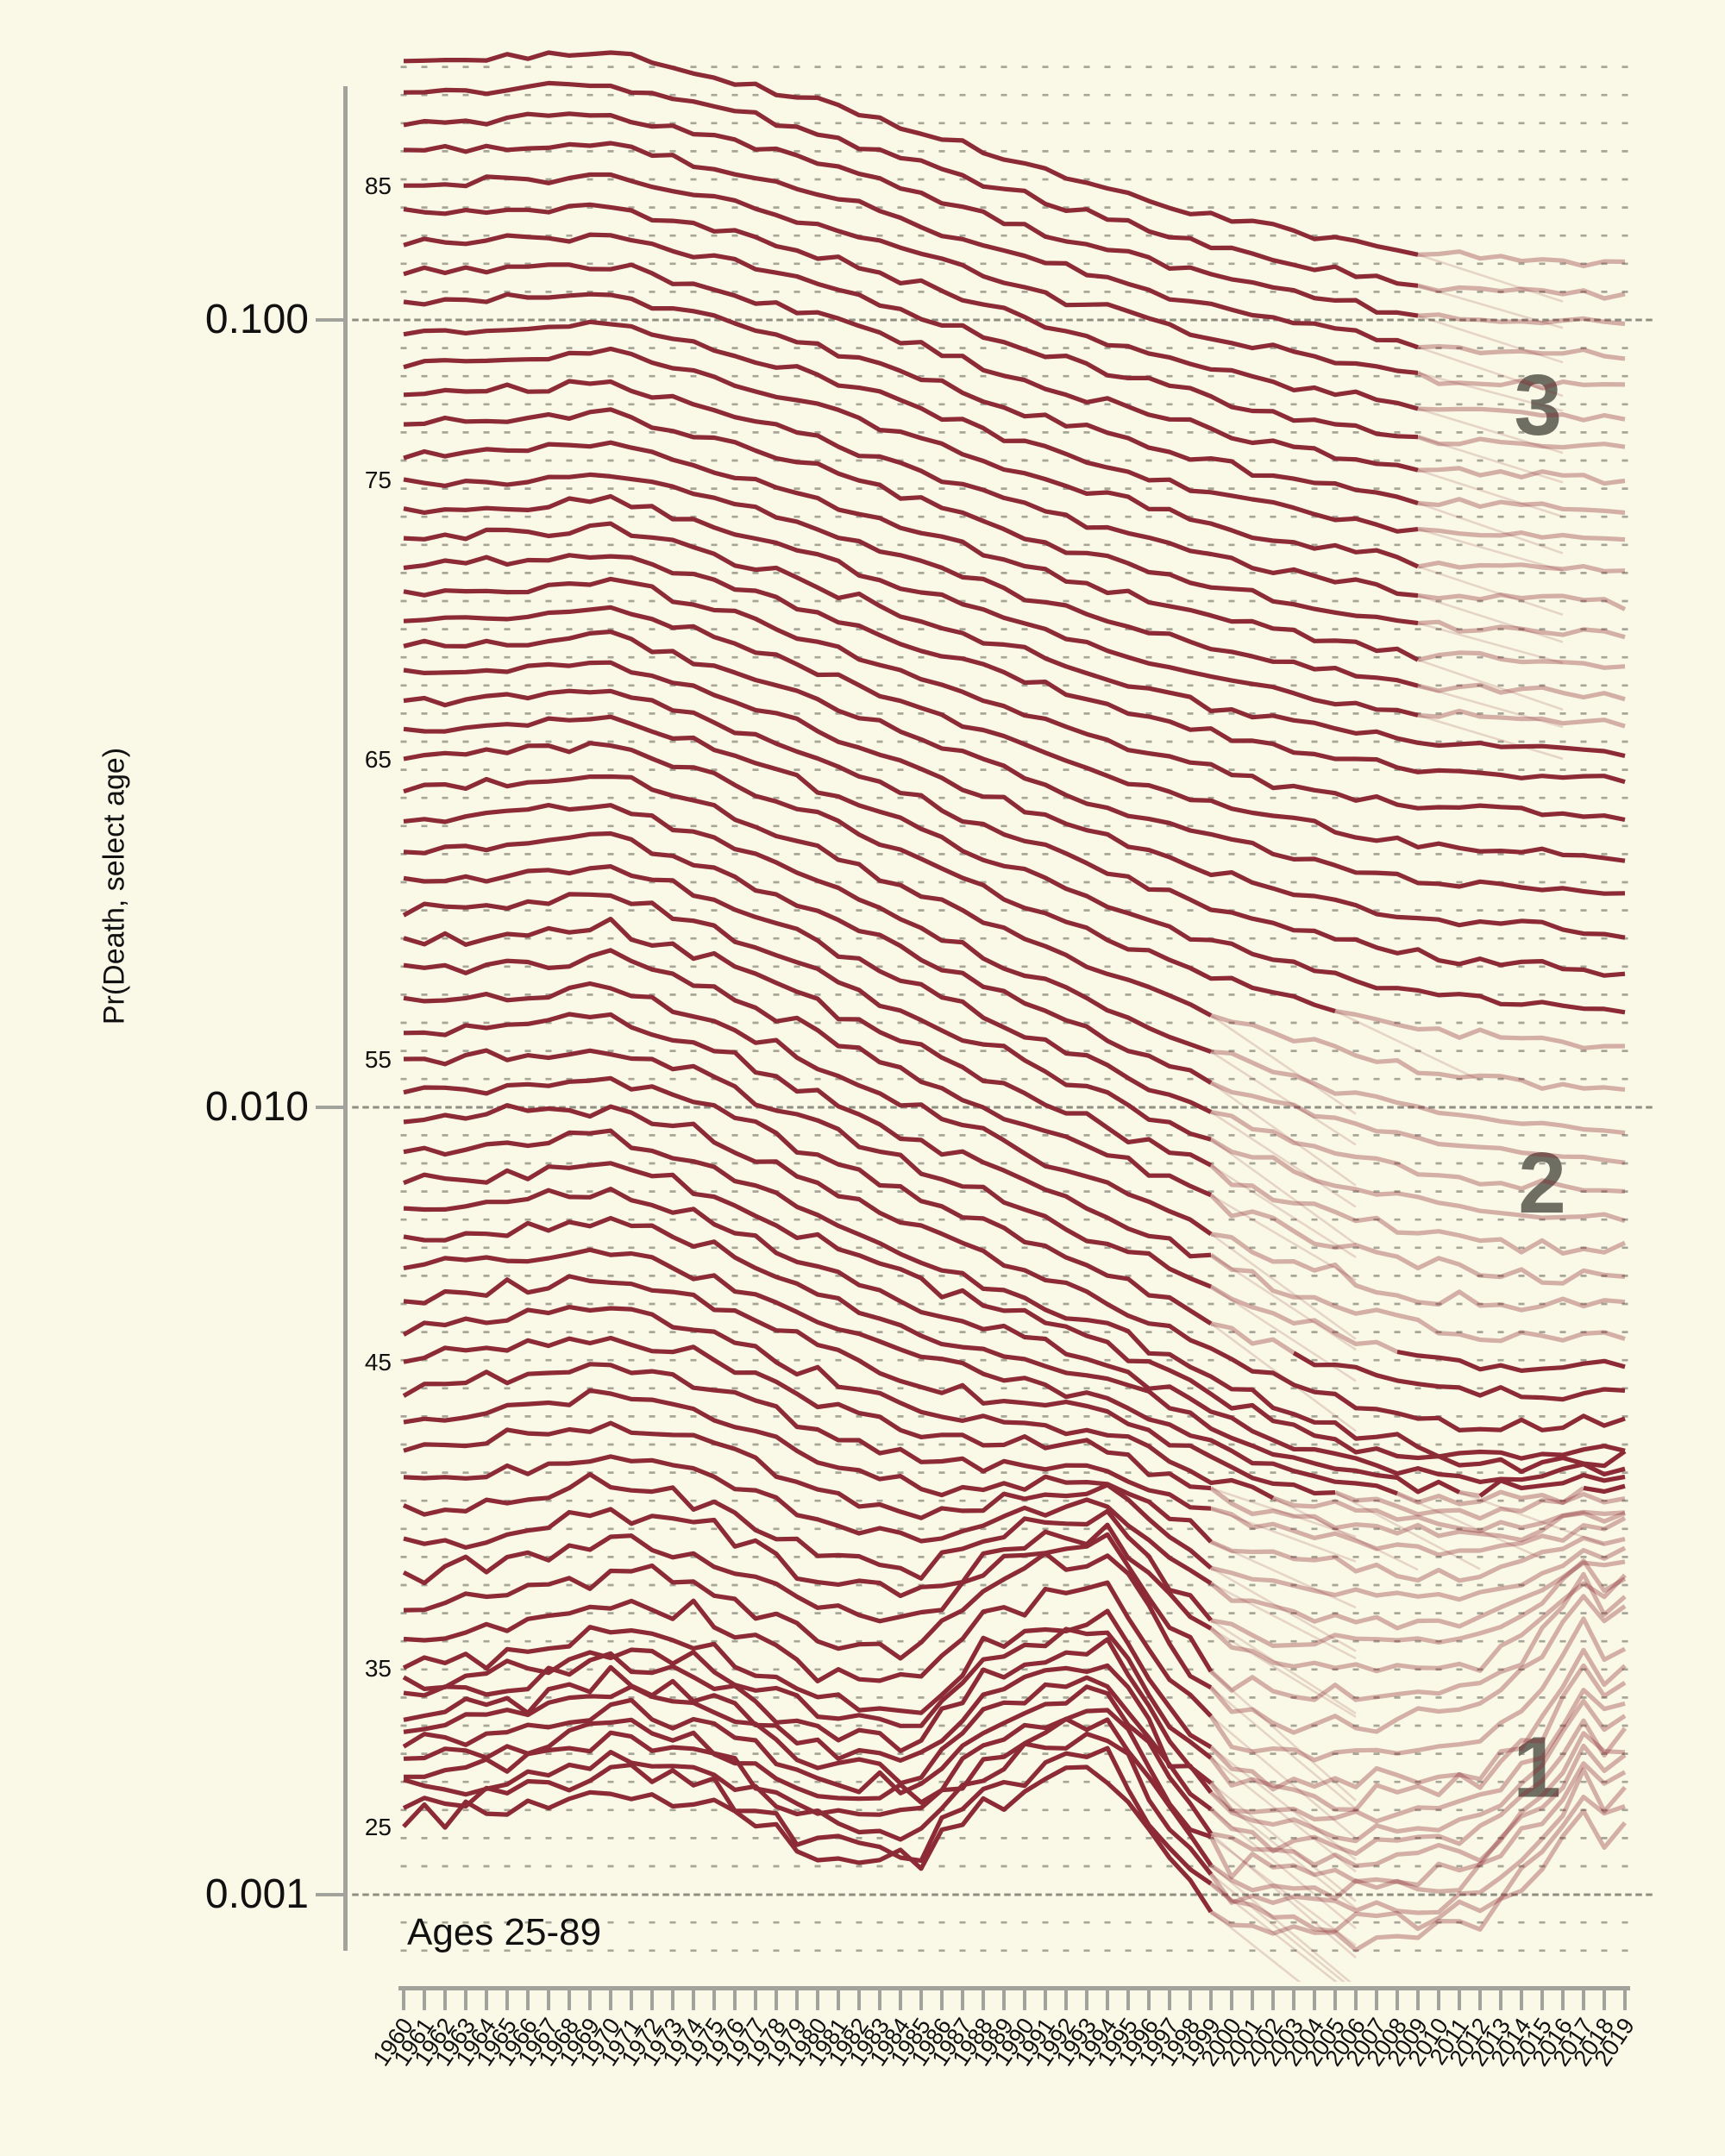 The image size is (1725, 2156). I want to click on region-number-labels: 3 2 1, so click(1540, 1086).